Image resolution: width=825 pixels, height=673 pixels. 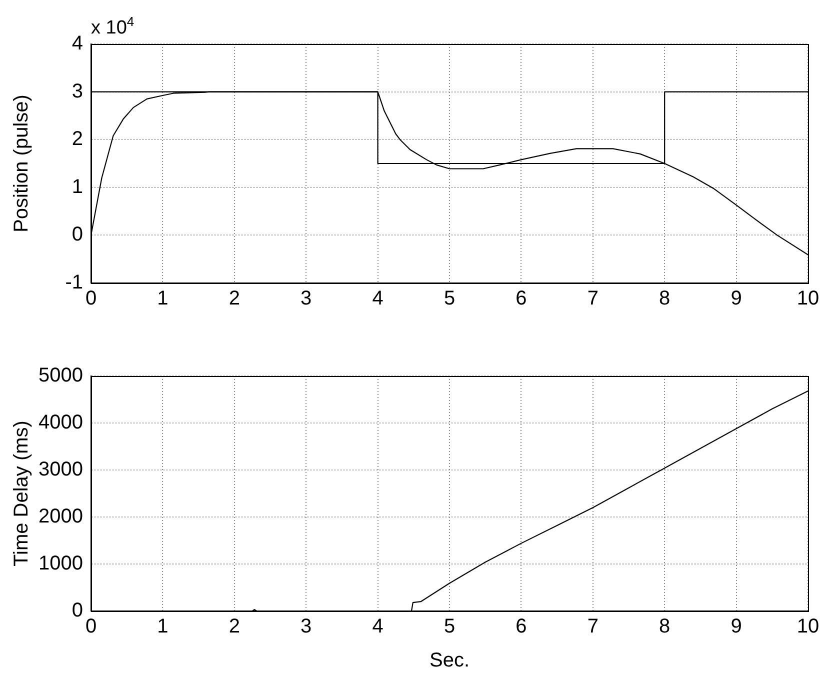 What do you see at coordinates (449, 661) in the screenshot?
I see `x-axis-title: Sec.` at bounding box center [449, 661].